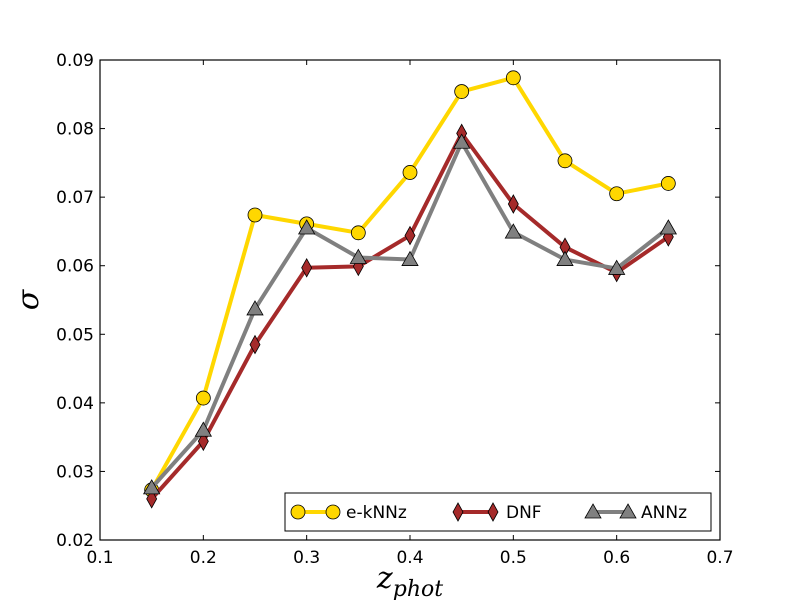 This screenshot has width=800, height=600. Describe the element at coordinates (409, 558) in the screenshot. I see `x-tick-label: 0.4` at that location.